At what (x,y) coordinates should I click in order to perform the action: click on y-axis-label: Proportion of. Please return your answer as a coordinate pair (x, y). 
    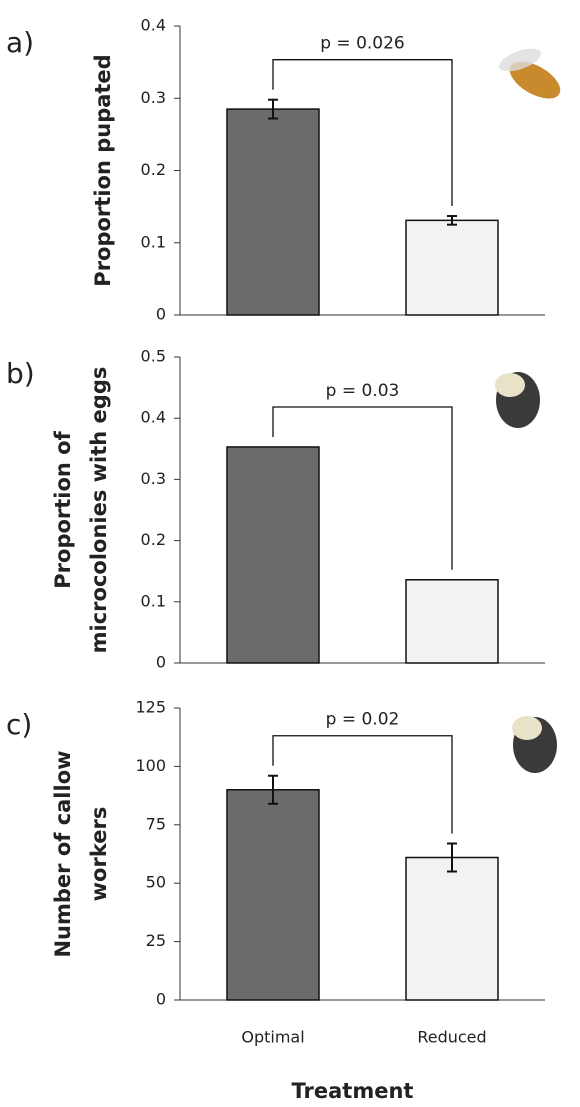
    Looking at the image, I should click on (63, 509).